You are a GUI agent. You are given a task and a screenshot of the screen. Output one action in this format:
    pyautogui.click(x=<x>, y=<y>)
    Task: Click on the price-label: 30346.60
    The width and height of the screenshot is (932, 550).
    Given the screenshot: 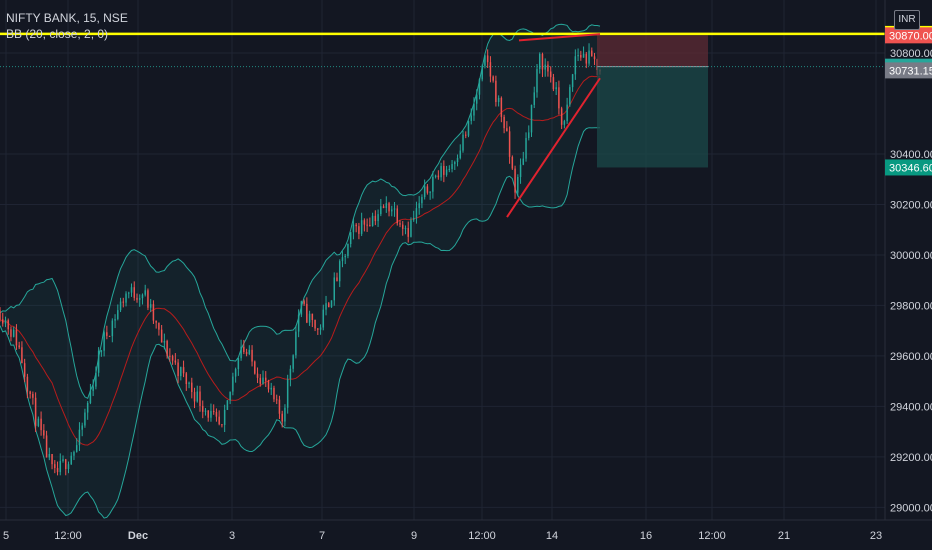 What is the action you would take?
    pyautogui.click(x=908, y=167)
    